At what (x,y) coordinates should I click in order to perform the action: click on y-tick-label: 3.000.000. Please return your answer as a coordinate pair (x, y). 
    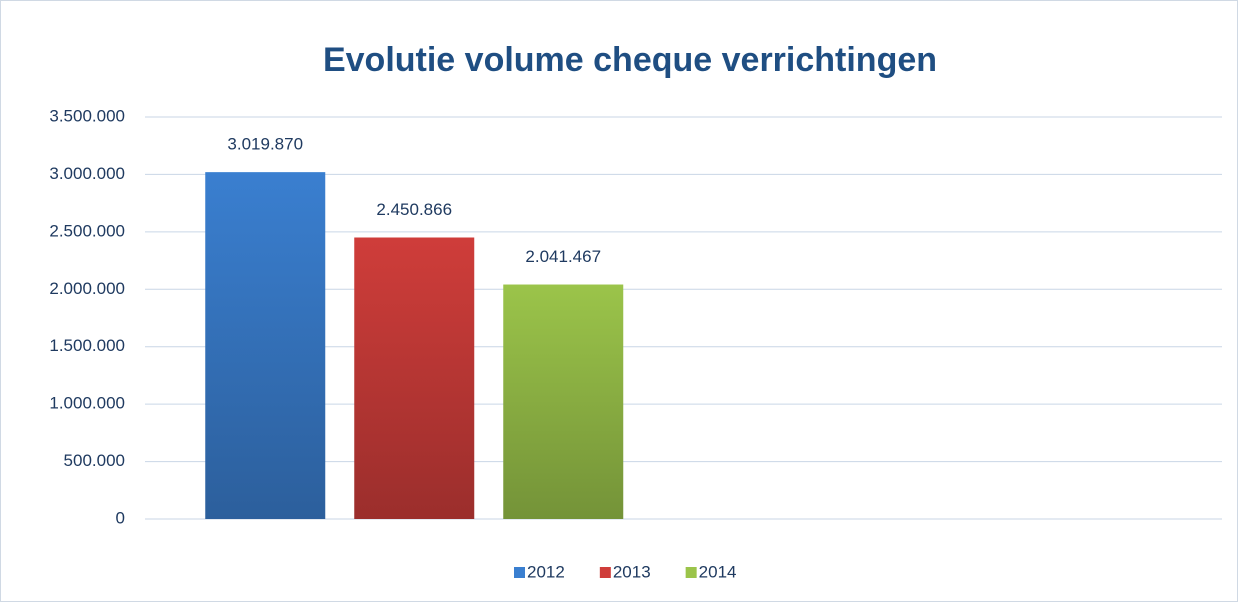
    Looking at the image, I should click on (87, 173).